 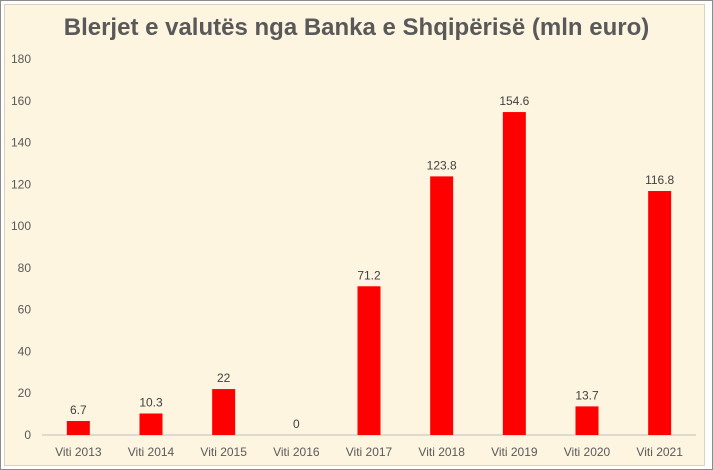 What do you see at coordinates (21, 59) in the screenshot?
I see `y-tick-label: 180` at bounding box center [21, 59].